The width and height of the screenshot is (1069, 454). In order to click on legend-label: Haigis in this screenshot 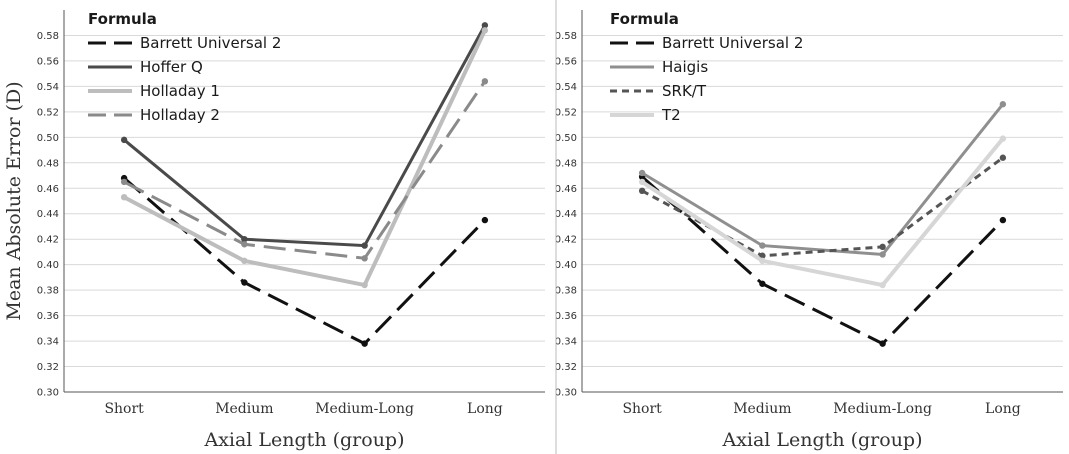, I will do `click(685, 67)`.